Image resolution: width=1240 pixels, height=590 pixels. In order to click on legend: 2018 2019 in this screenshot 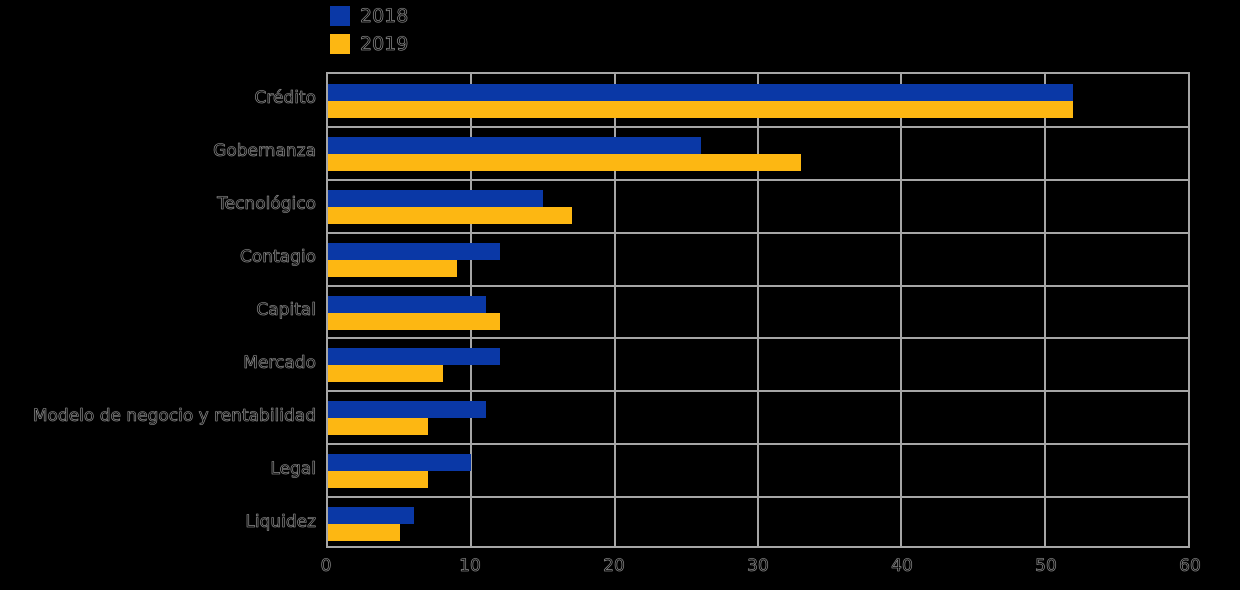, I will do `click(369, 33)`.